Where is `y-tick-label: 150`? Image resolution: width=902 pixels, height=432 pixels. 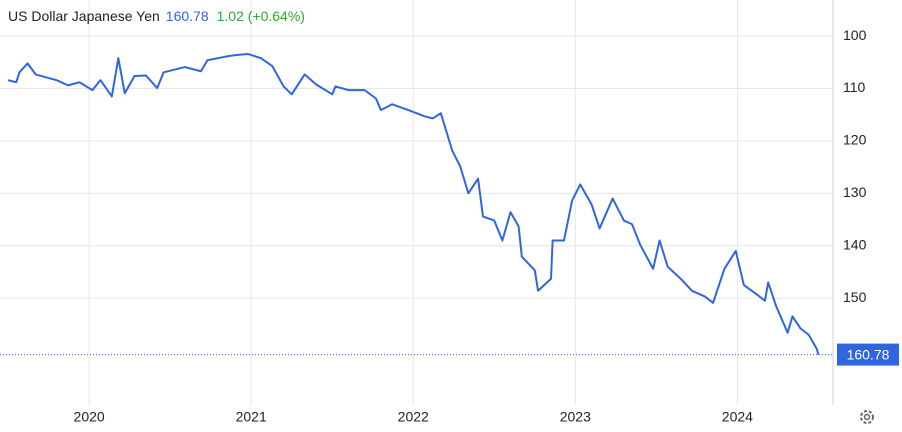
y-tick-label: 150 is located at coordinates (855, 297).